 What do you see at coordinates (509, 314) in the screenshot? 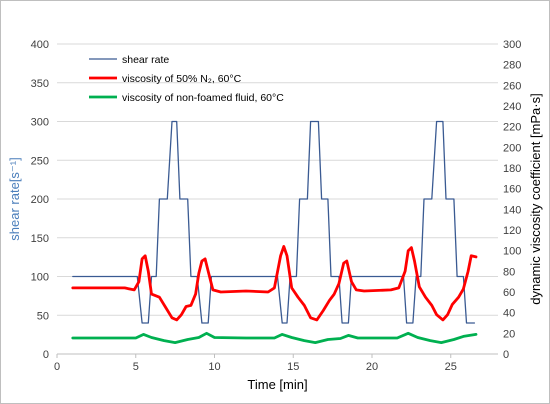
I see `y-right-tick-label: 40` at bounding box center [509, 314].